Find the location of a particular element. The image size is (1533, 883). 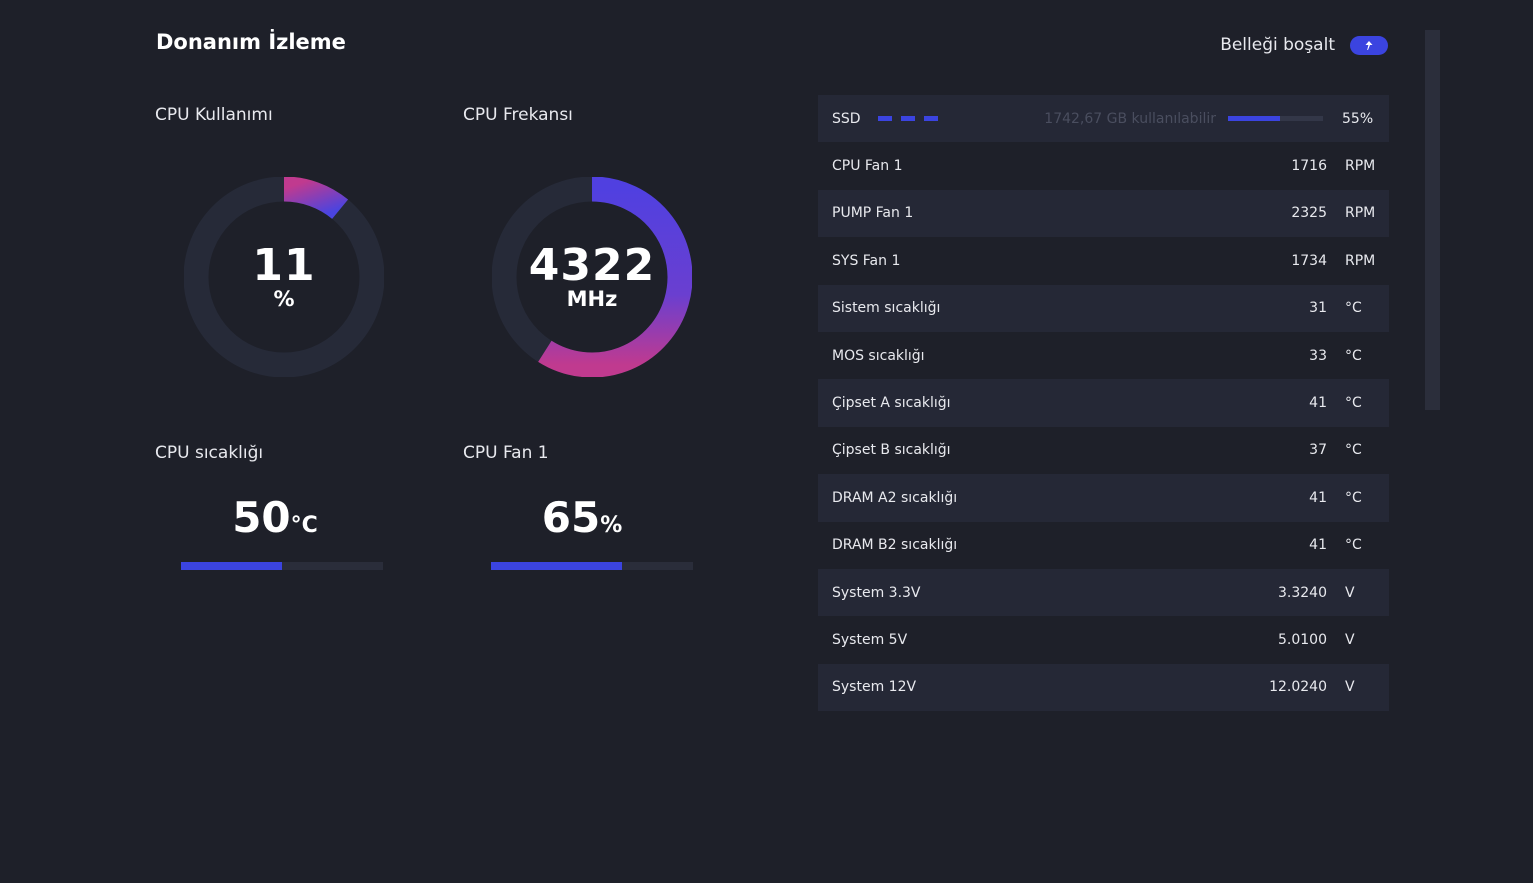

free-memory-control: Belleği boşalt is located at coordinates (1304, 45).